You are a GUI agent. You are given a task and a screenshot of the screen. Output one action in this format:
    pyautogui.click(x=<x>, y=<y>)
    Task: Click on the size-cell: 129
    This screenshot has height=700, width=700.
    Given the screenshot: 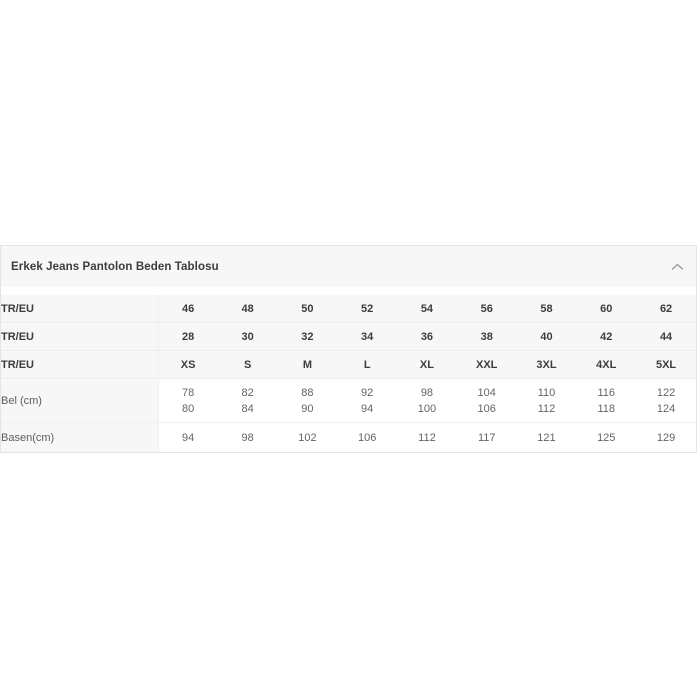 What is the action you would take?
    pyautogui.click(x=666, y=437)
    